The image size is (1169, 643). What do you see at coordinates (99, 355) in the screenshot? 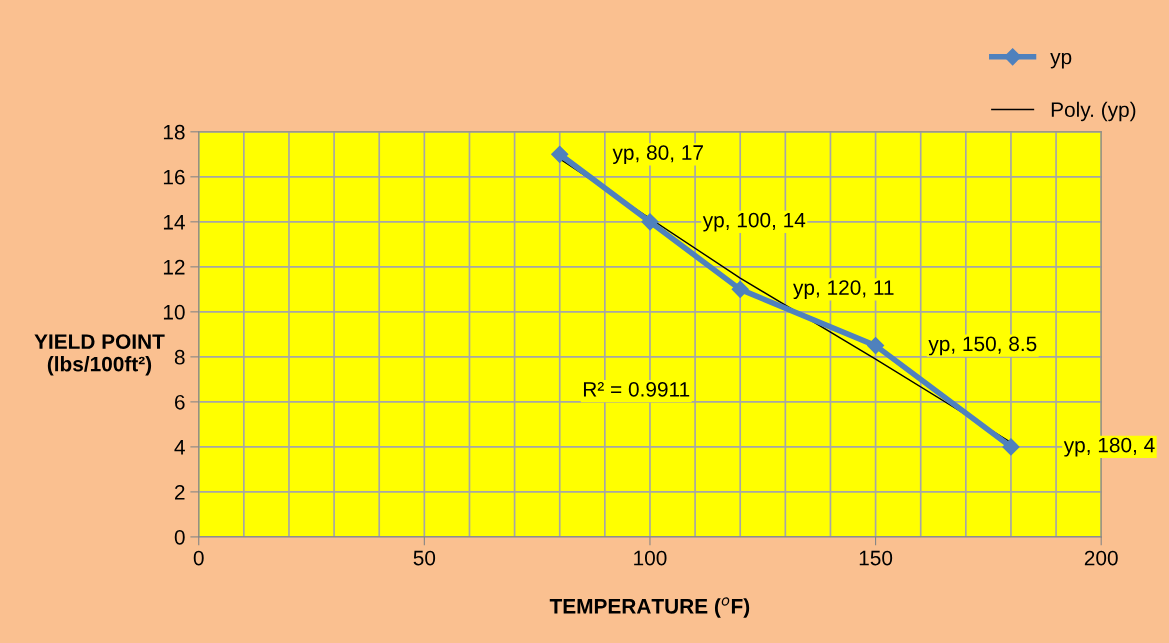
I see `y-axis-title: YIELD POINT (lbs/100ft²)` at bounding box center [99, 355].